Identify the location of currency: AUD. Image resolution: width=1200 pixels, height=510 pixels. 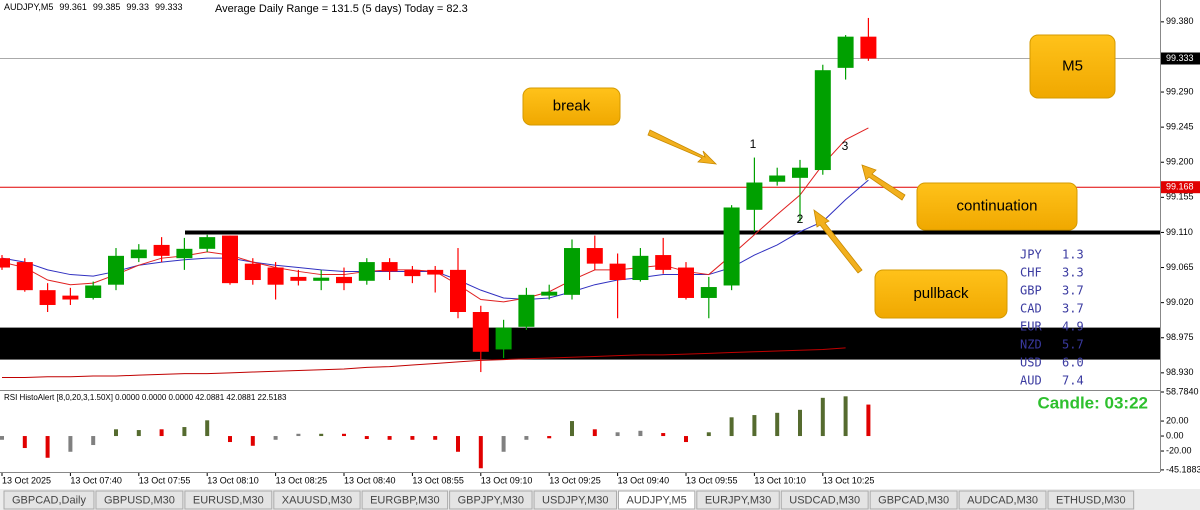
(1031, 381).